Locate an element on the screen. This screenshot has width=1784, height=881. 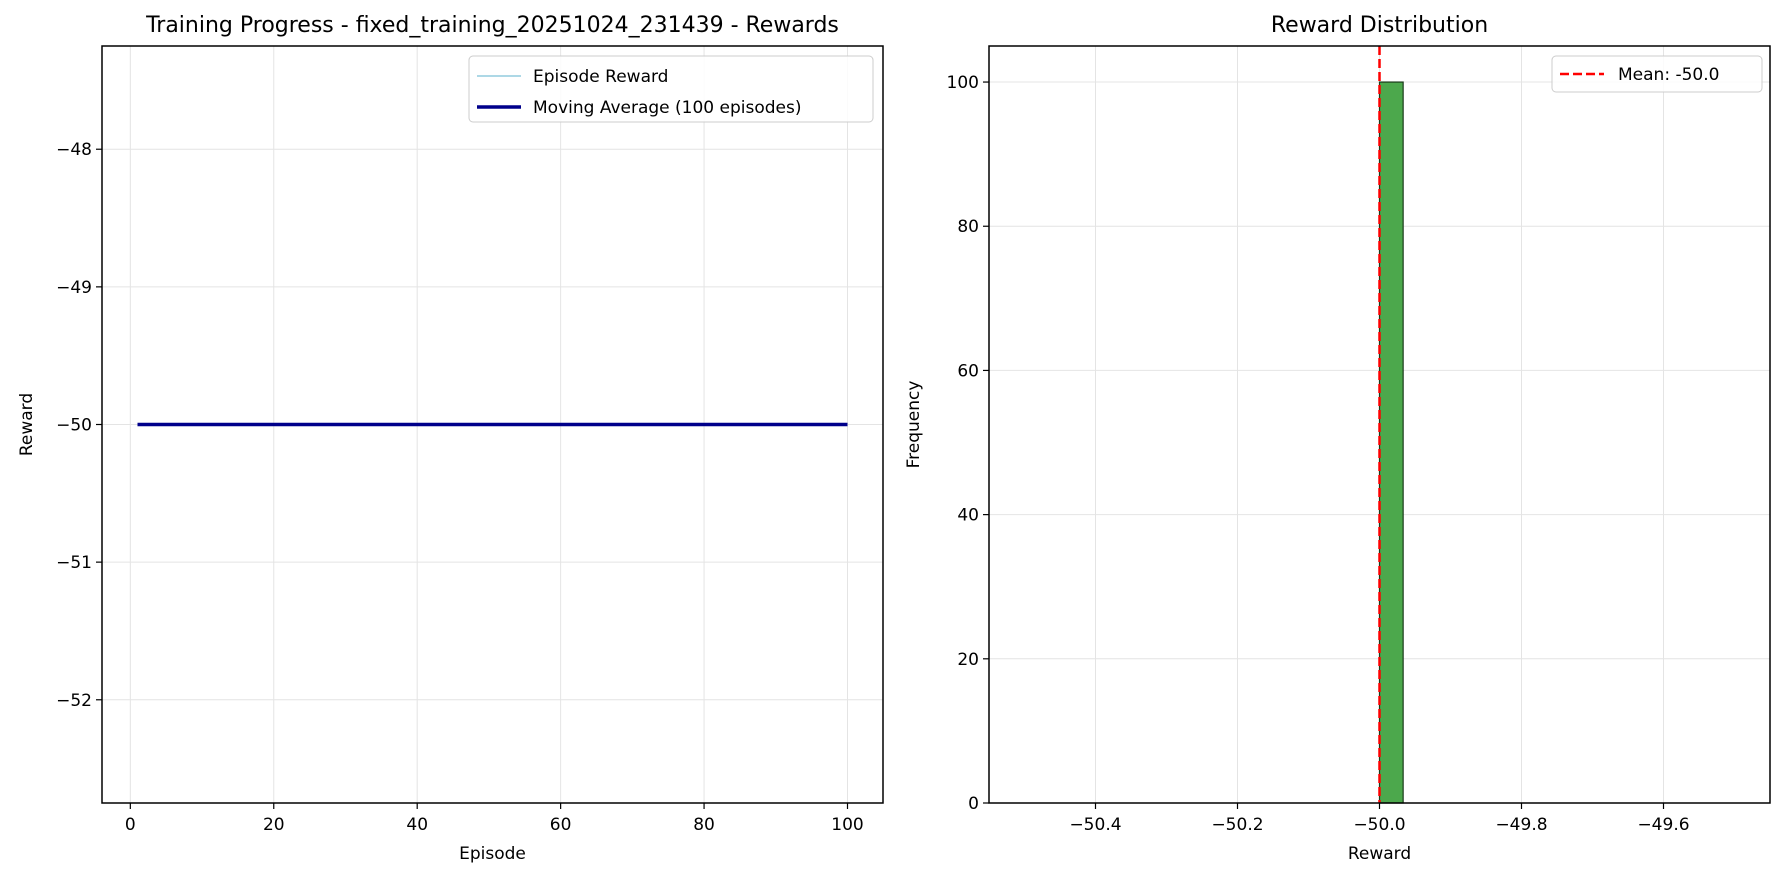
right-legend-label: Mean: -50.0 is located at coordinates (1668, 75).